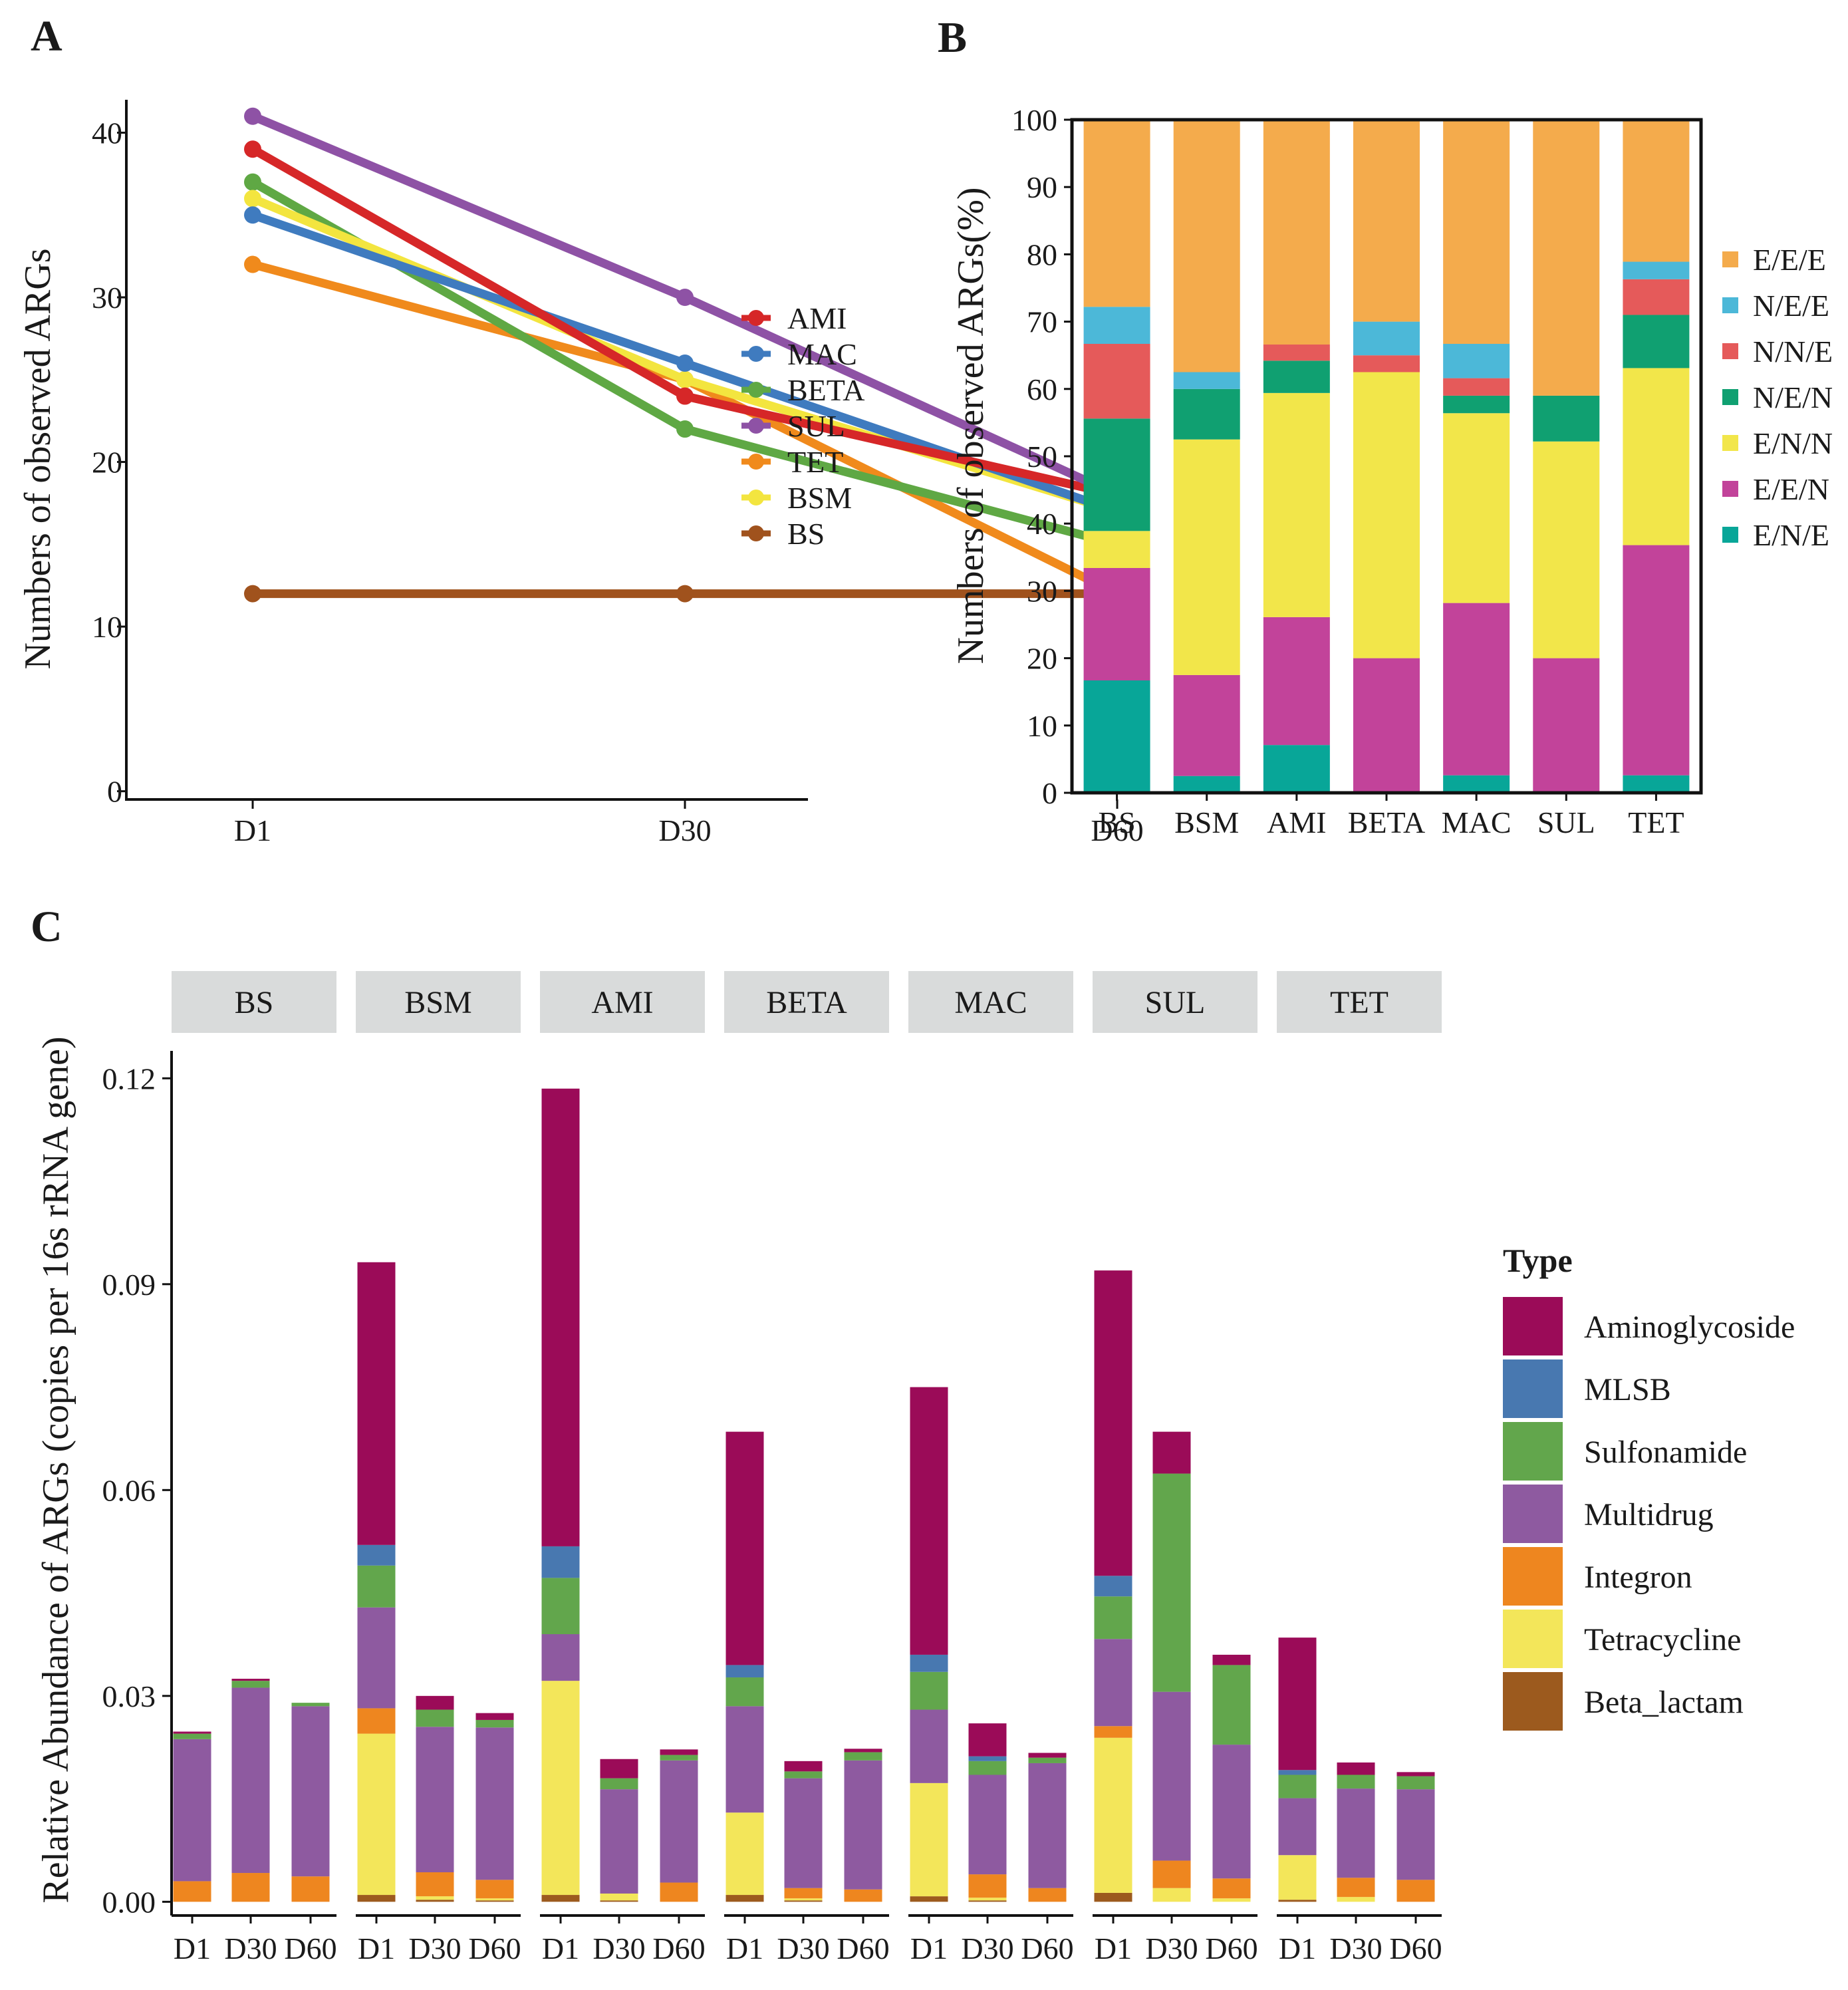 The height and width of the screenshot is (1990, 1848). Describe the element at coordinates (38, 459) in the screenshot. I see `panel-a-y-axis-title: Numbers of observed ARGs` at that location.